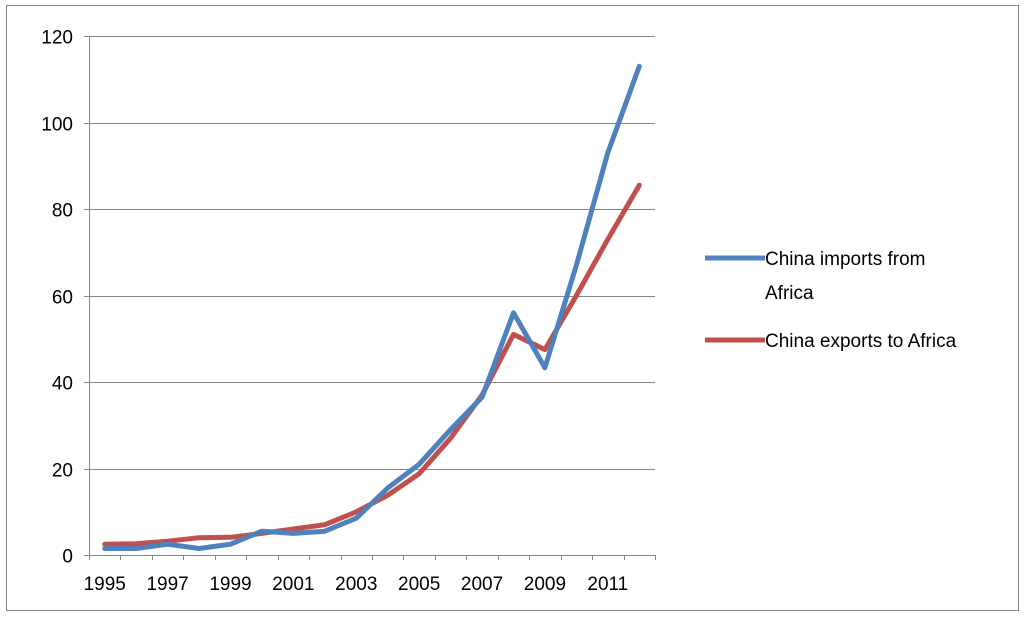  Describe the element at coordinates (482, 584) in the screenshot. I see `x-tick-label: 2007` at that location.